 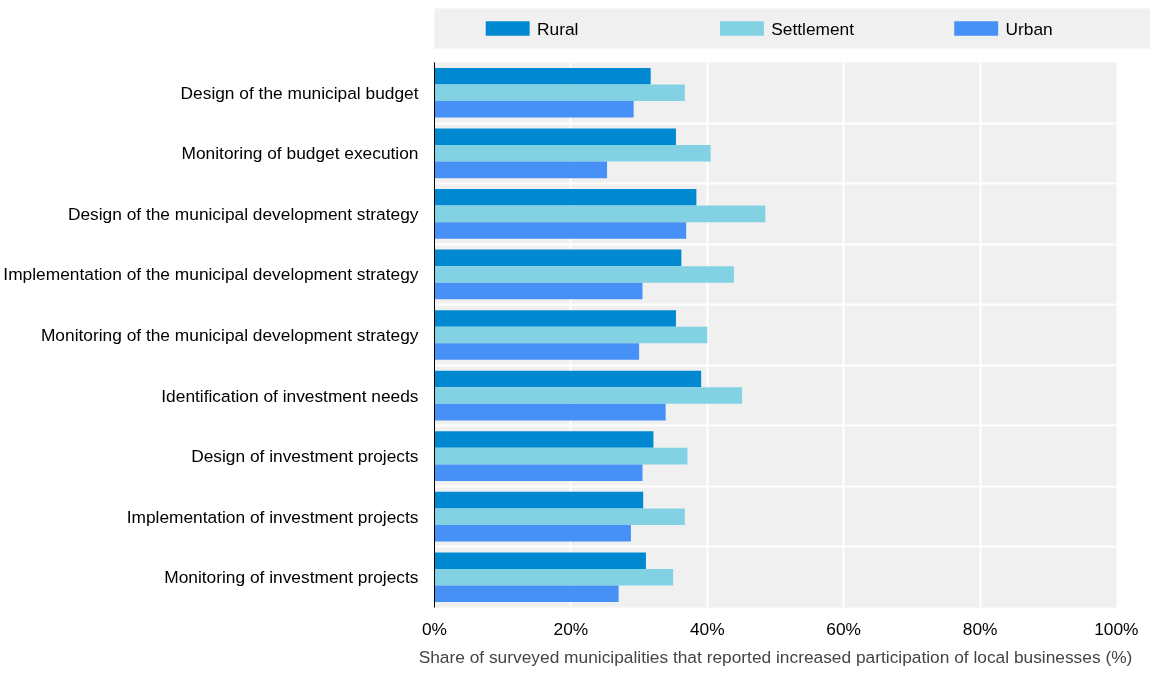 I want to click on y-tick-label: Implementation of investment projects, so click(x=272, y=516).